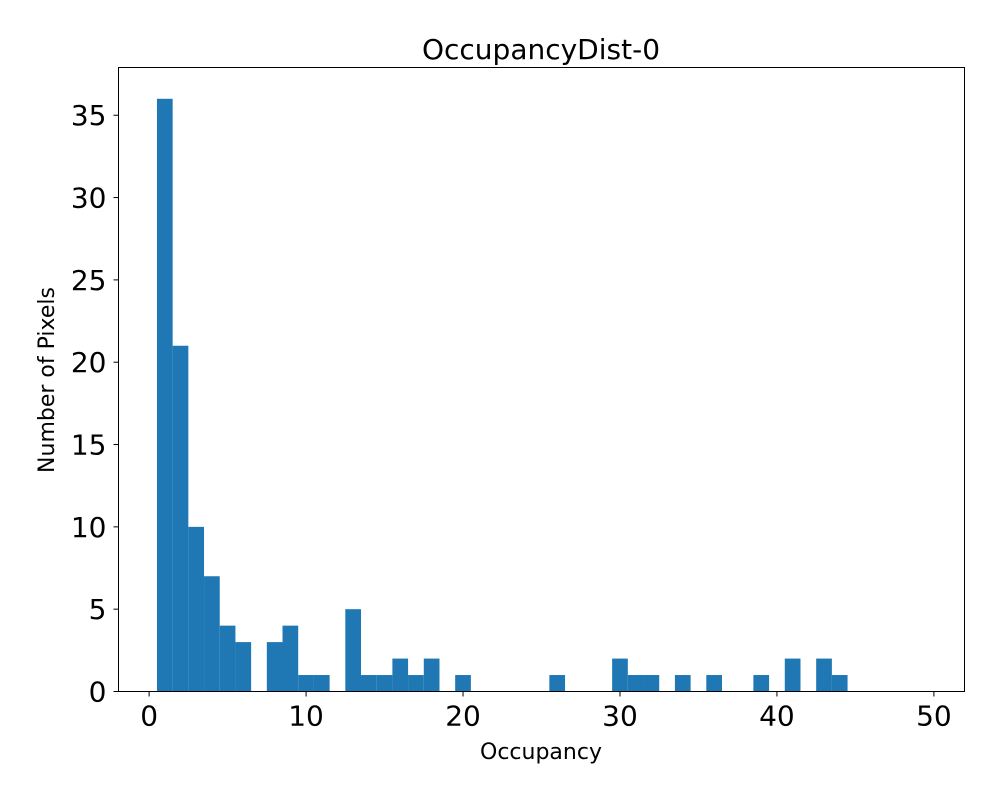 This screenshot has height=804, width=1000. What do you see at coordinates (47, 380) in the screenshot?
I see `y-axis-label: Number of Pixels` at bounding box center [47, 380].